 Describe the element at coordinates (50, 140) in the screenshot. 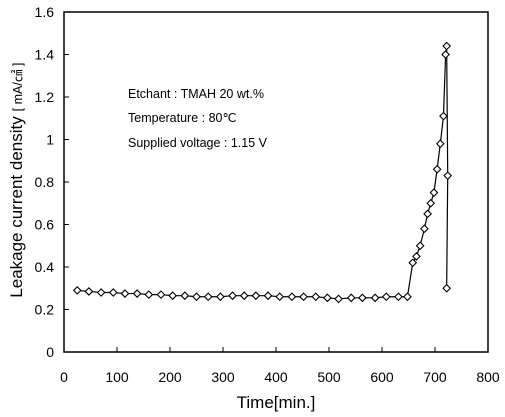

I see `y-tick-label: 1` at that location.